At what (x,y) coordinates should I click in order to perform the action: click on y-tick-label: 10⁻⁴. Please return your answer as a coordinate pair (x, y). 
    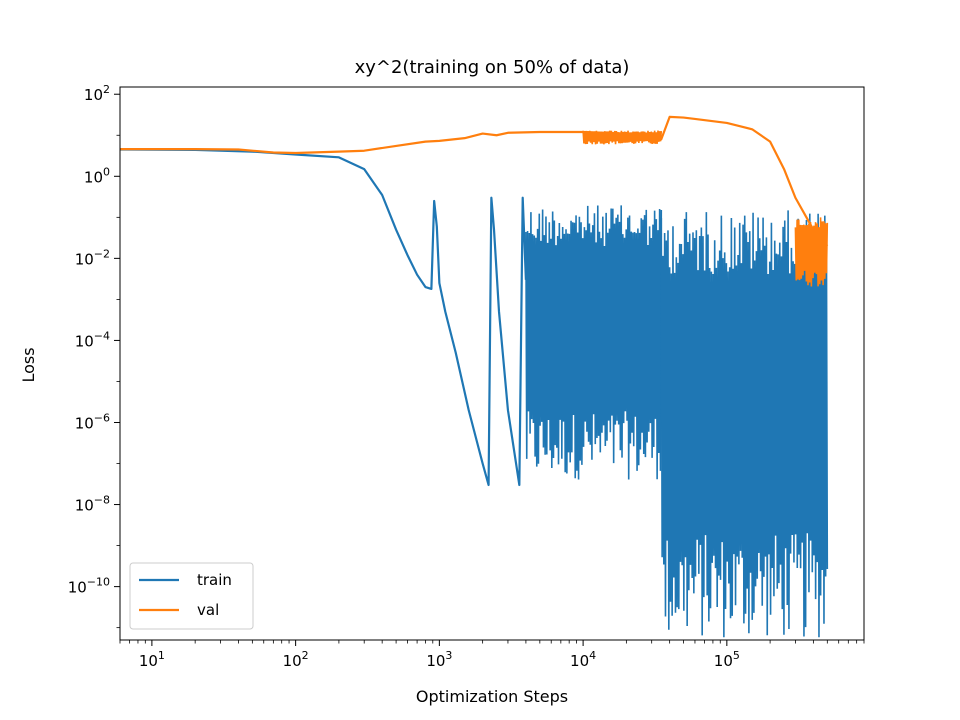
    Looking at the image, I should click on (92, 339).